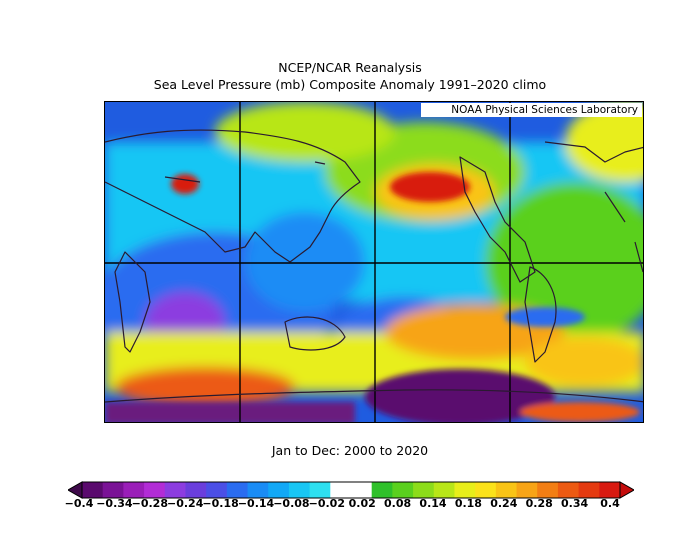 This screenshot has width=700, height=542. I want to click on date-range-label: Jan to Dec: 2000 to 2020, so click(350, 450).